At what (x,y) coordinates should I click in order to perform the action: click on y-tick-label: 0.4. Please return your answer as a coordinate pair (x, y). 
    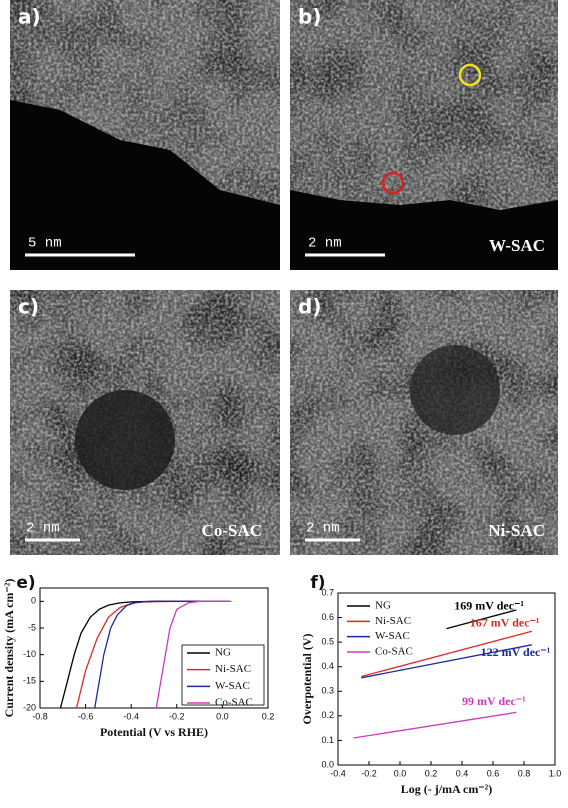
    Looking at the image, I should click on (327, 666).